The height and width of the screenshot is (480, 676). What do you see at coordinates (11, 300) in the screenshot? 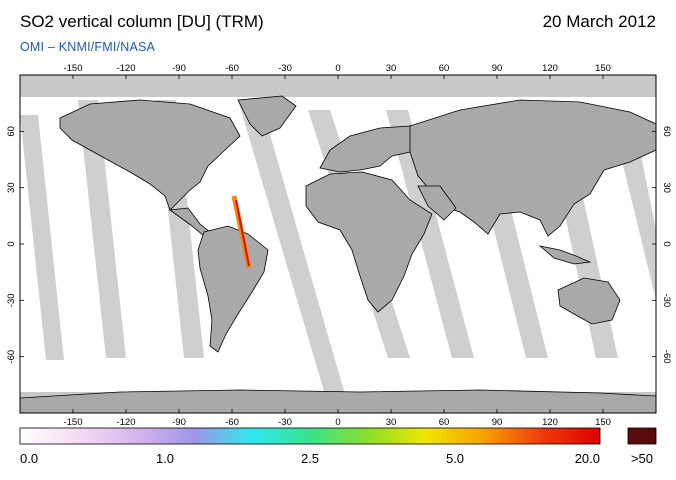
I see `lat-tick-label-left: -30` at bounding box center [11, 300].